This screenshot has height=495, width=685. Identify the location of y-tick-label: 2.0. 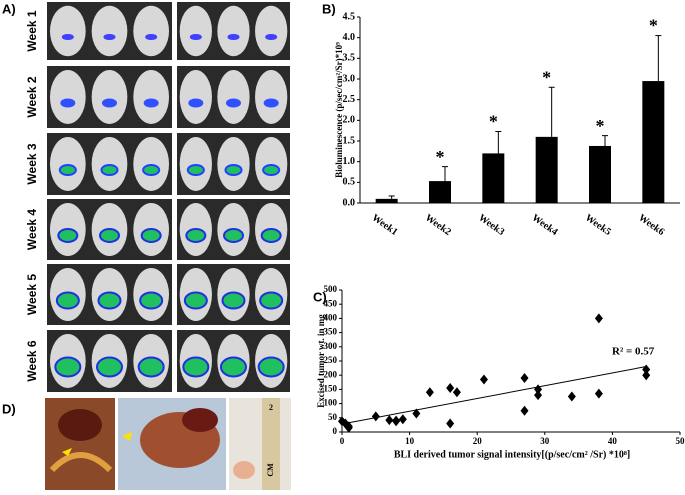
(349, 120).